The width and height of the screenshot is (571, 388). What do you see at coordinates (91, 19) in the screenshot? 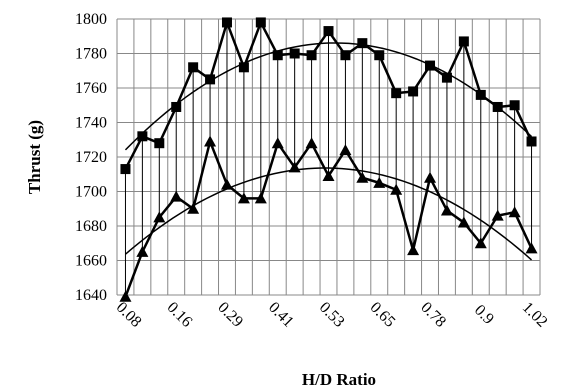
I see `y-tick-label: 1800` at bounding box center [91, 19].